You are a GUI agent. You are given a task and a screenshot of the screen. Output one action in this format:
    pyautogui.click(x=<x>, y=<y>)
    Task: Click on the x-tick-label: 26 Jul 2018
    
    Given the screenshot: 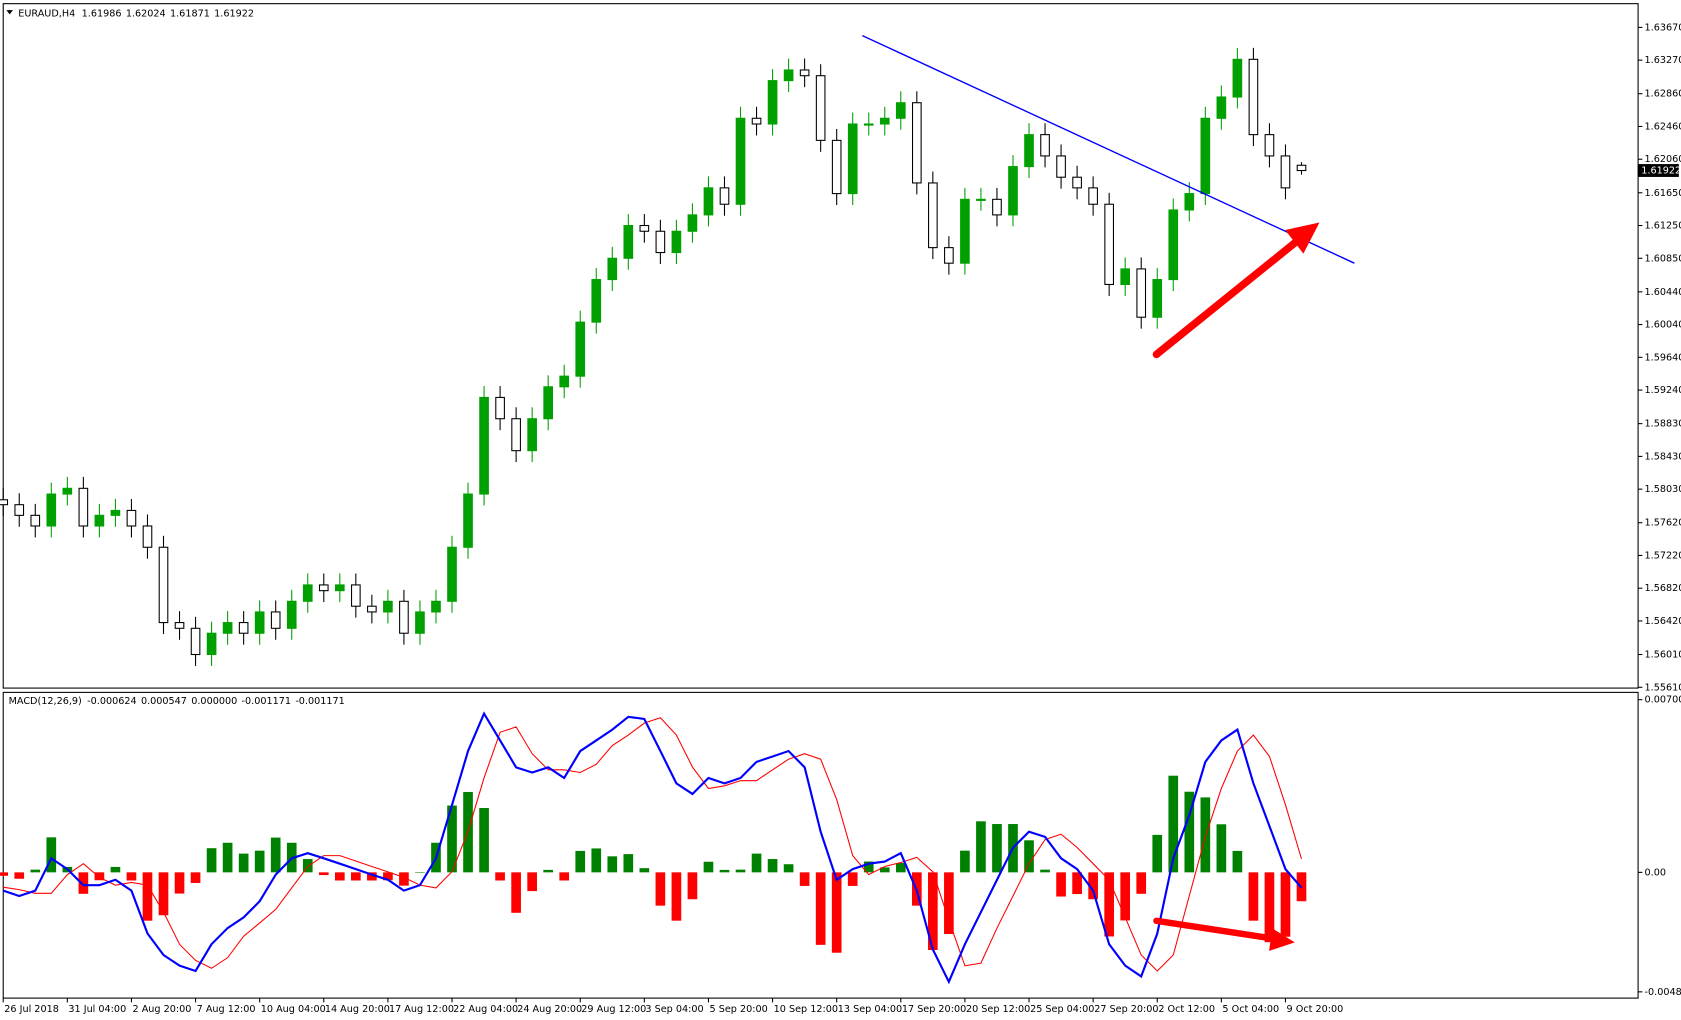 What is the action you would take?
    pyautogui.click(x=31, y=1009)
    